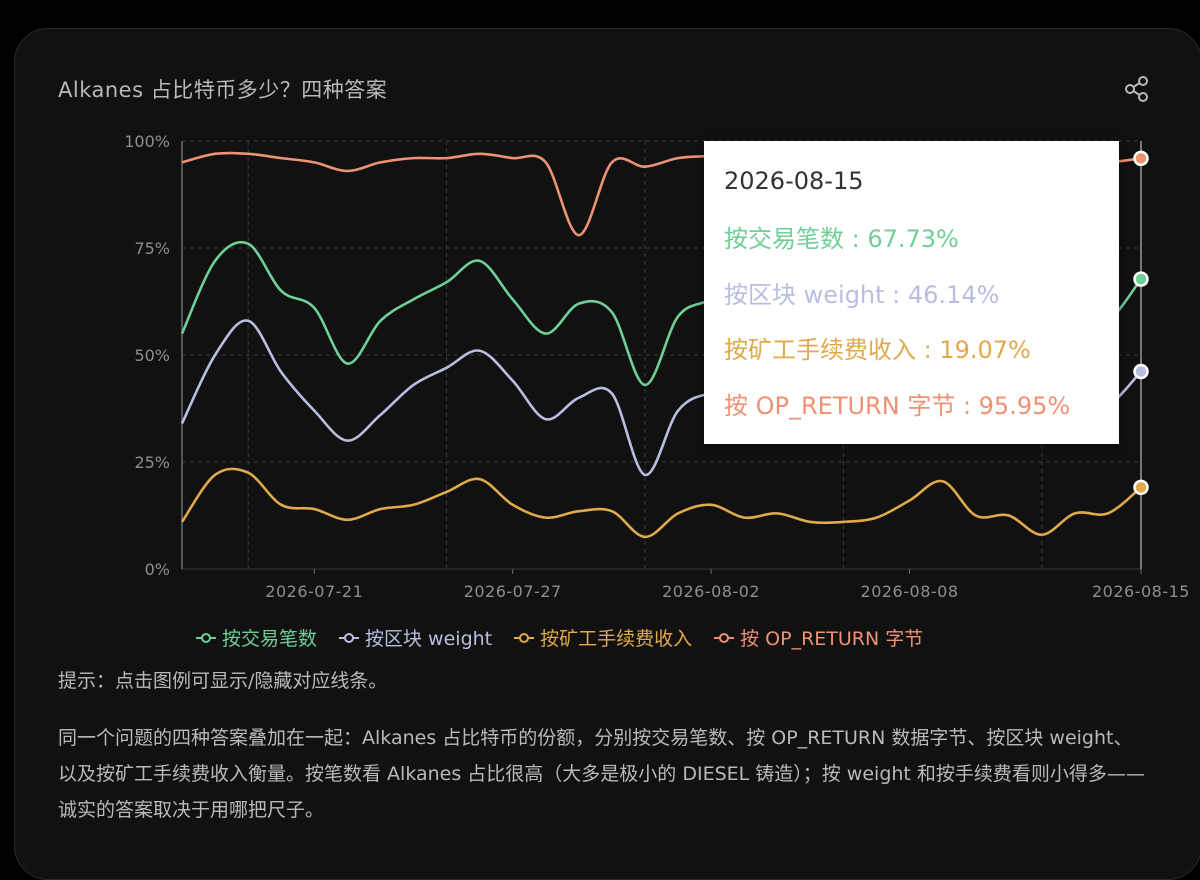 This screenshot has height=880, width=1200. I want to click on tooltip-row-weight: 按区块 weight : 46.14%, so click(862, 295).